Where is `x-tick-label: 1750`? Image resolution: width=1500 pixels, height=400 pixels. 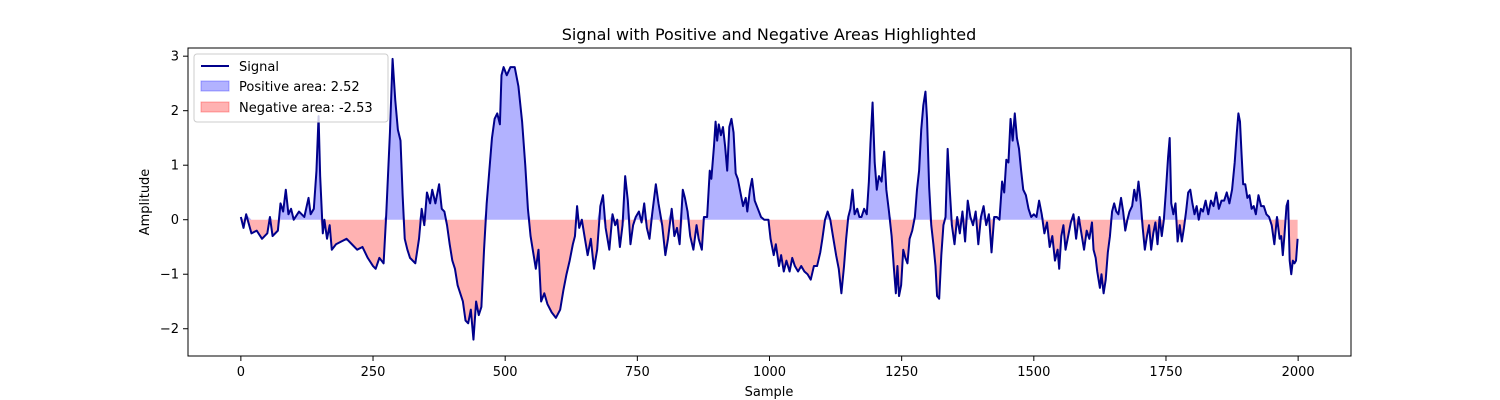 x-tick-label: 1750 is located at coordinates (1165, 372).